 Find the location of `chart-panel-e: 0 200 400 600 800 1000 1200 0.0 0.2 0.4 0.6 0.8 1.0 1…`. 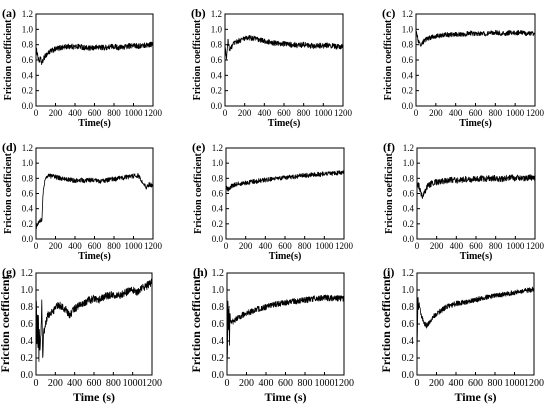

chart-panel-e: 0 200 400 600 800 1000 1200 0.0 0.2 0.4 0.6 0.8 1.0 1… is located at coordinates (273, 201).